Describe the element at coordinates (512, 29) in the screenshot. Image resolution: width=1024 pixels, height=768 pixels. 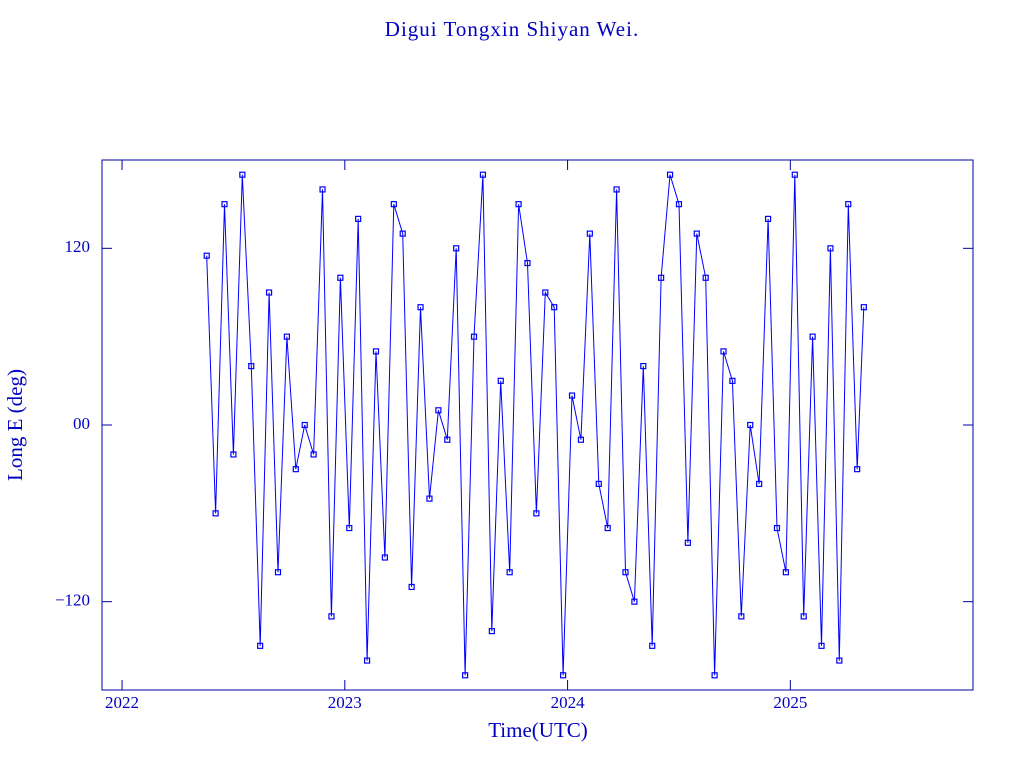
I see `chart-title: Digui Tongxin Shiyan Wei.` at that location.